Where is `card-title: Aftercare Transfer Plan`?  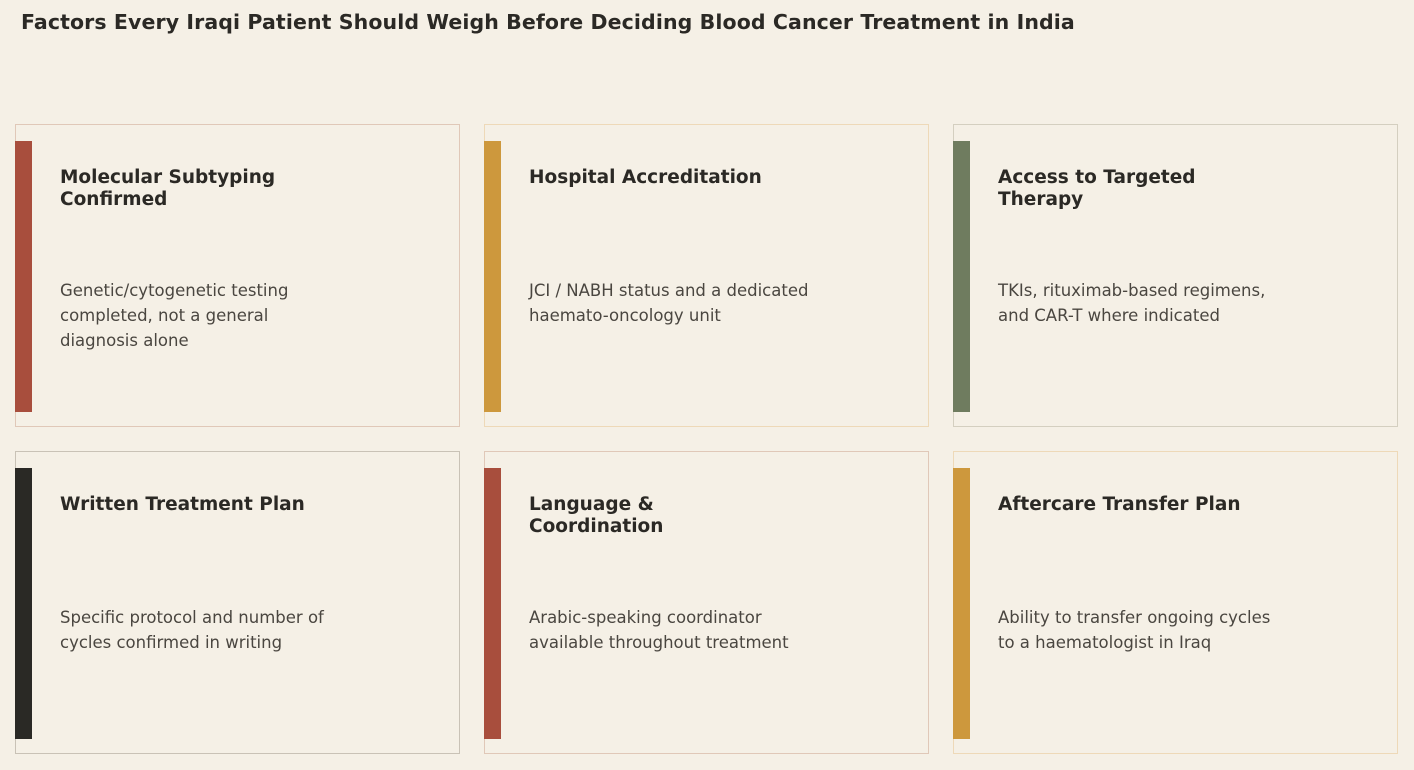 card-title: Aftercare Transfer Plan is located at coordinates (1119, 504).